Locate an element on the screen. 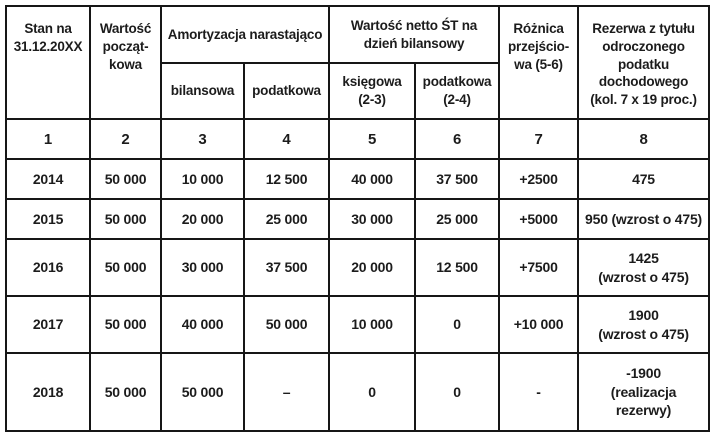 Image resolution: width=713 pixels, height=443 pixels. header-wartosc-poczatkowa: Wartość począt- kowa is located at coordinates (125, 62).